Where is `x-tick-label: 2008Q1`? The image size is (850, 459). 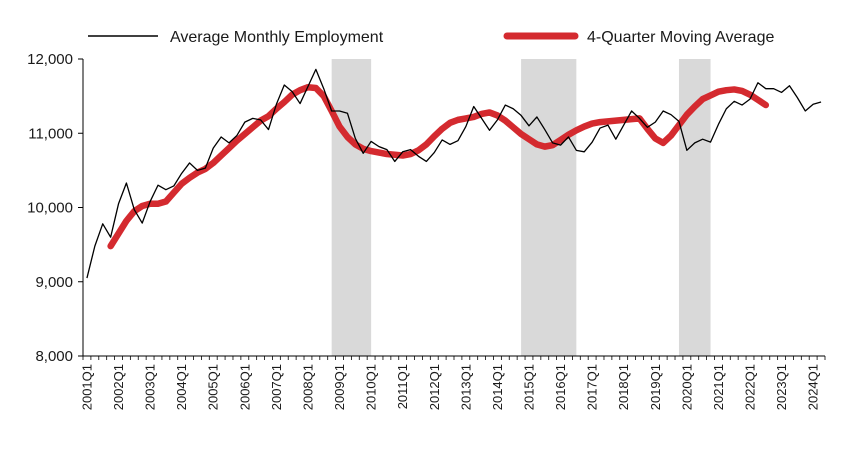 x-tick-label: 2008Q1 is located at coordinates (307, 387).